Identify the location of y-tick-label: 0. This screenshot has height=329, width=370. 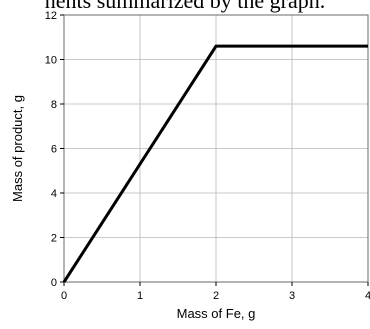
(54, 283).